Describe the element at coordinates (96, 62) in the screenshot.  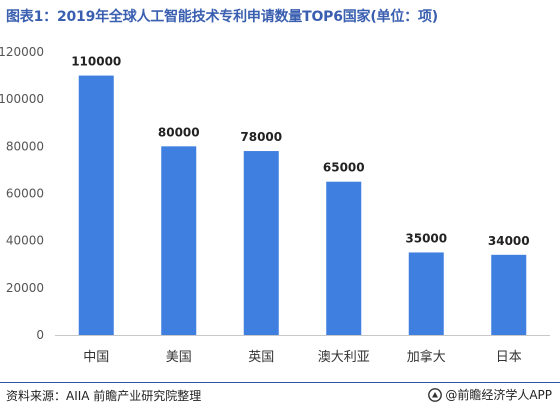
I see `data-label: 110000` at that location.